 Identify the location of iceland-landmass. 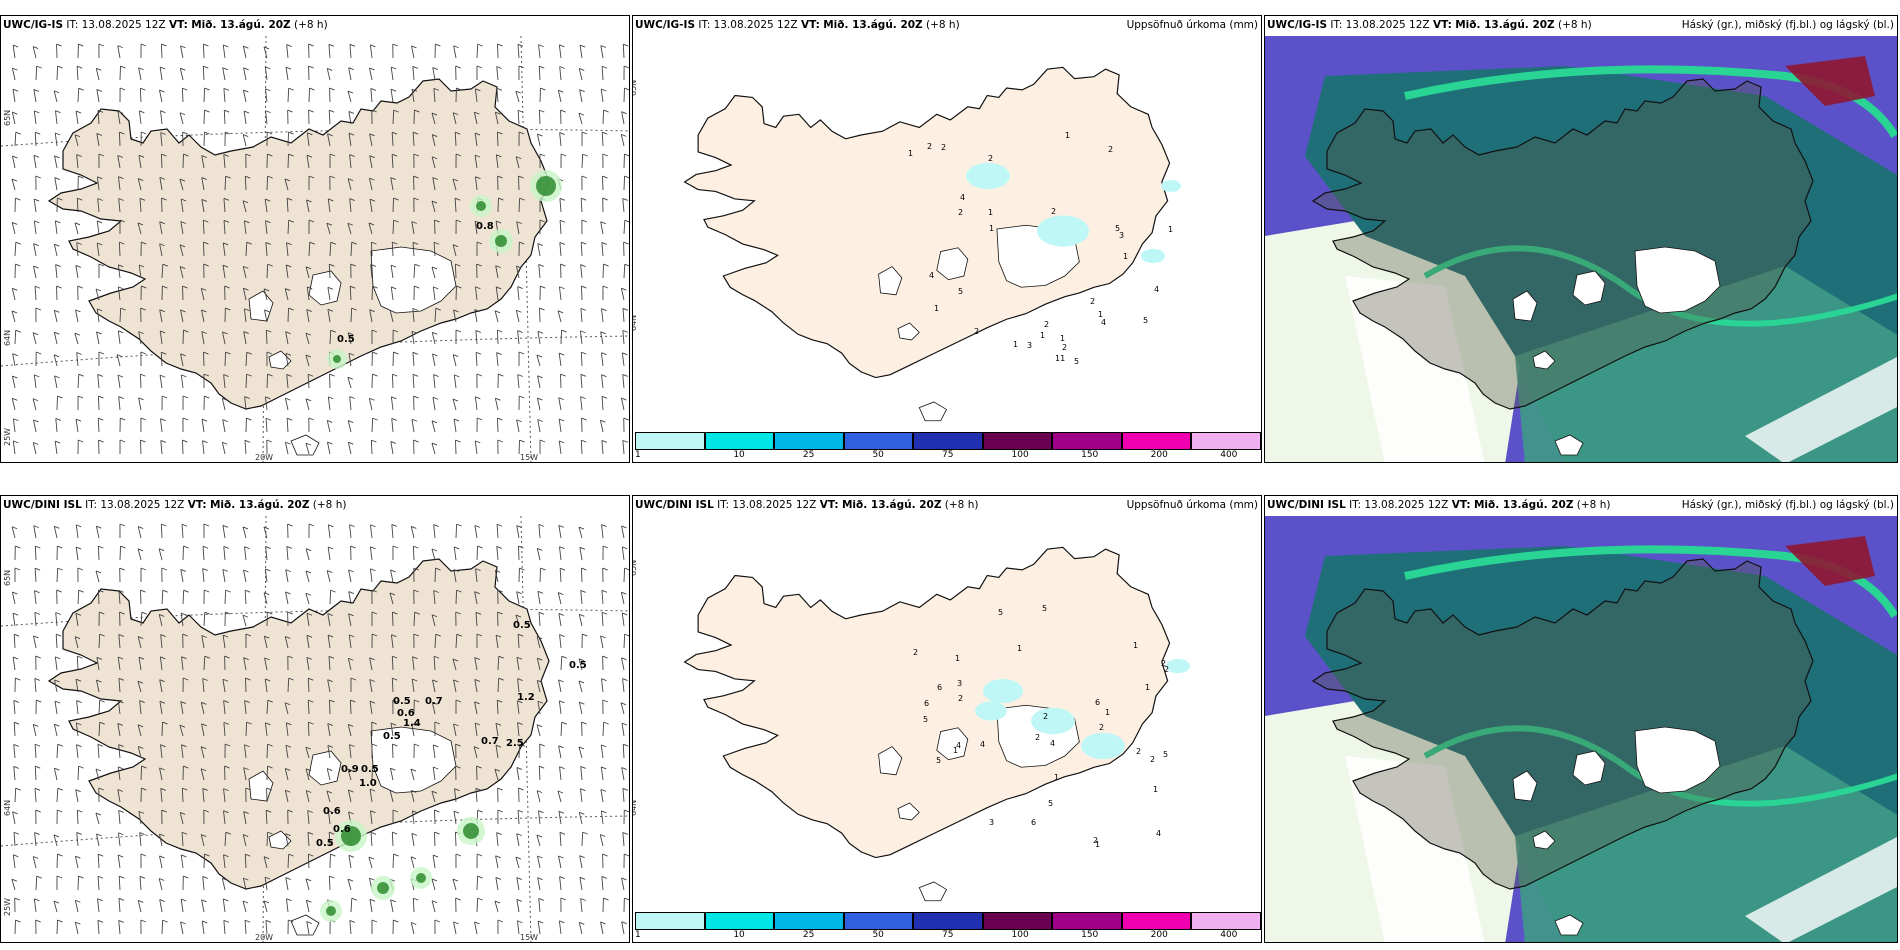
(1562, 267).